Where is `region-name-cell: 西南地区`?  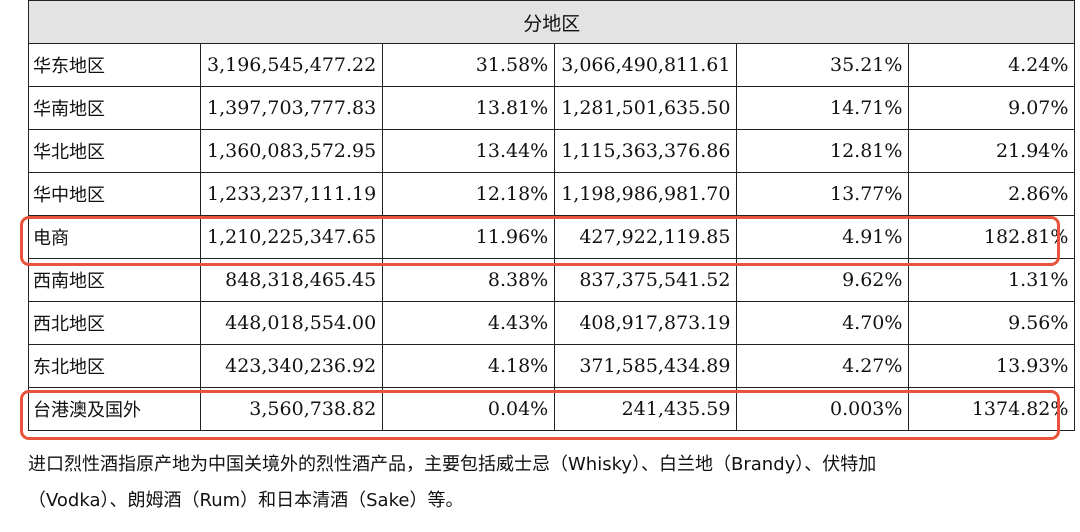
region-name-cell: 西南地区 is located at coordinates (114, 280).